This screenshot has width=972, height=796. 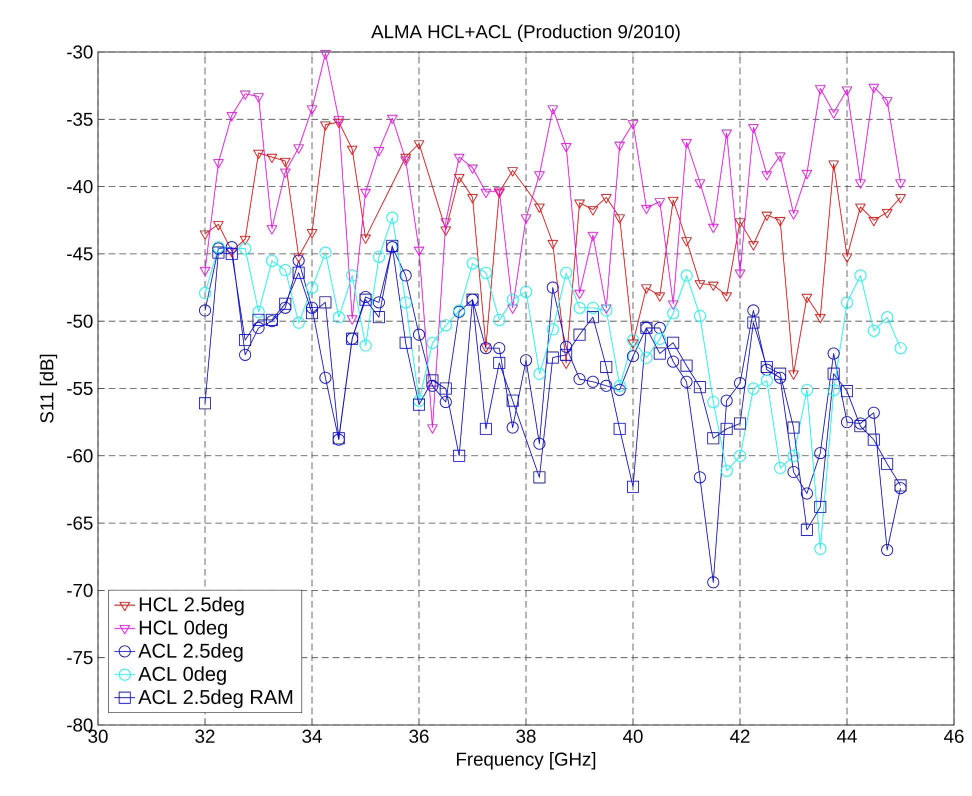 What do you see at coordinates (633, 736) in the screenshot?
I see `x-tick-label: 40` at bounding box center [633, 736].